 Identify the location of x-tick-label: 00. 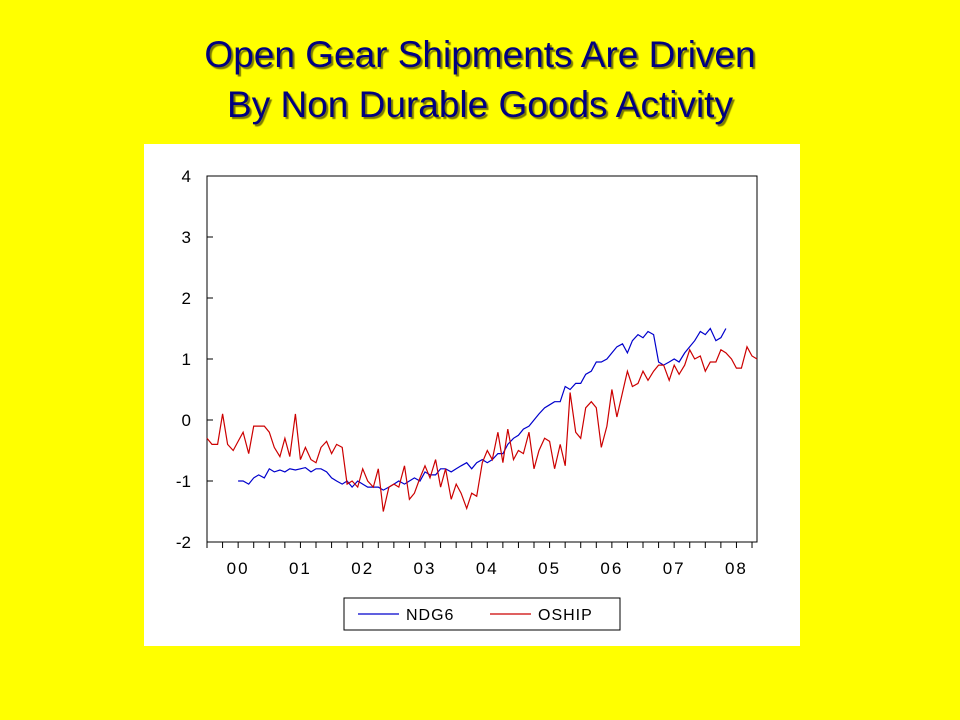
(238, 568).